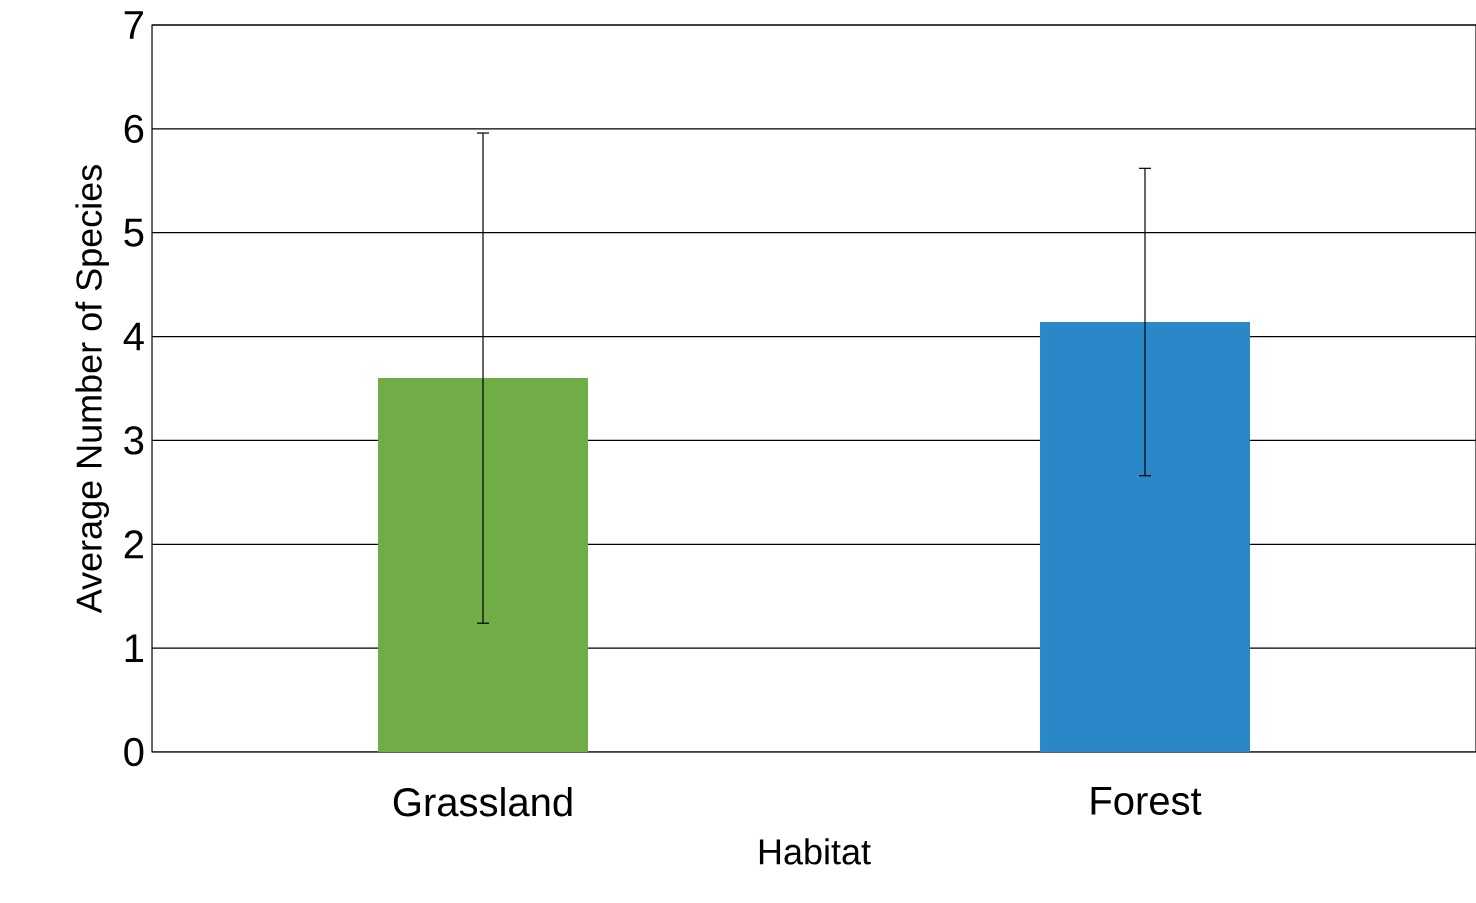 The height and width of the screenshot is (903, 1476). I want to click on y-tick-label: 4, so click(133, 336).